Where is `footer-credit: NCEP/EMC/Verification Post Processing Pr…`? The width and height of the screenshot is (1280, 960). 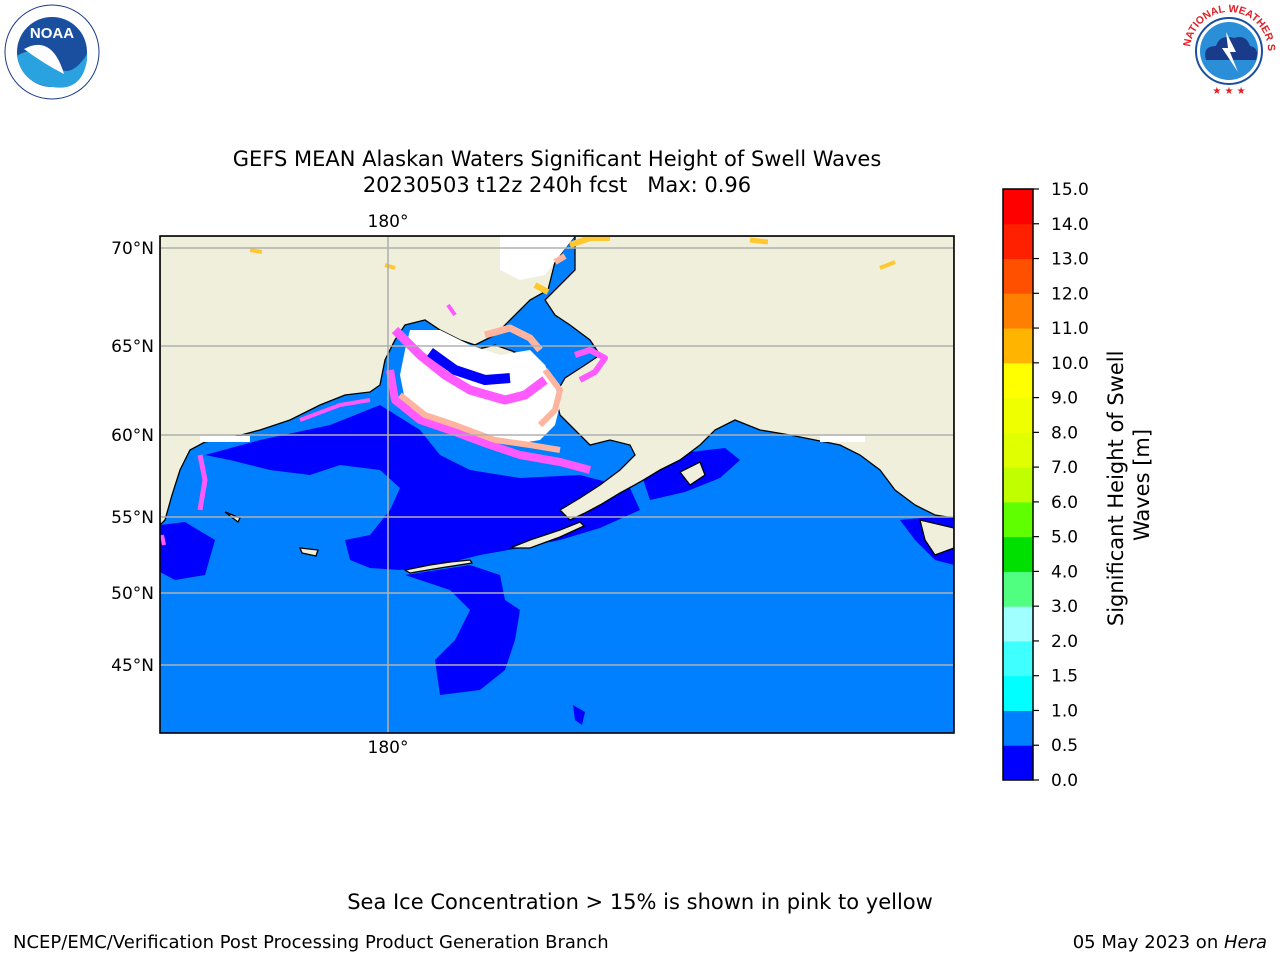 footer-credit: NCEP/EMC/Verification Post Processing Pr… is located at coordinates (311, 942).